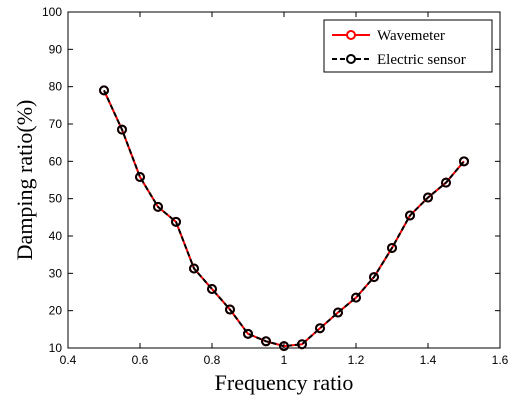  Describe the element at coordinates (56, 311) in the screenshot. I see `y-tick-label: 20` at that location.